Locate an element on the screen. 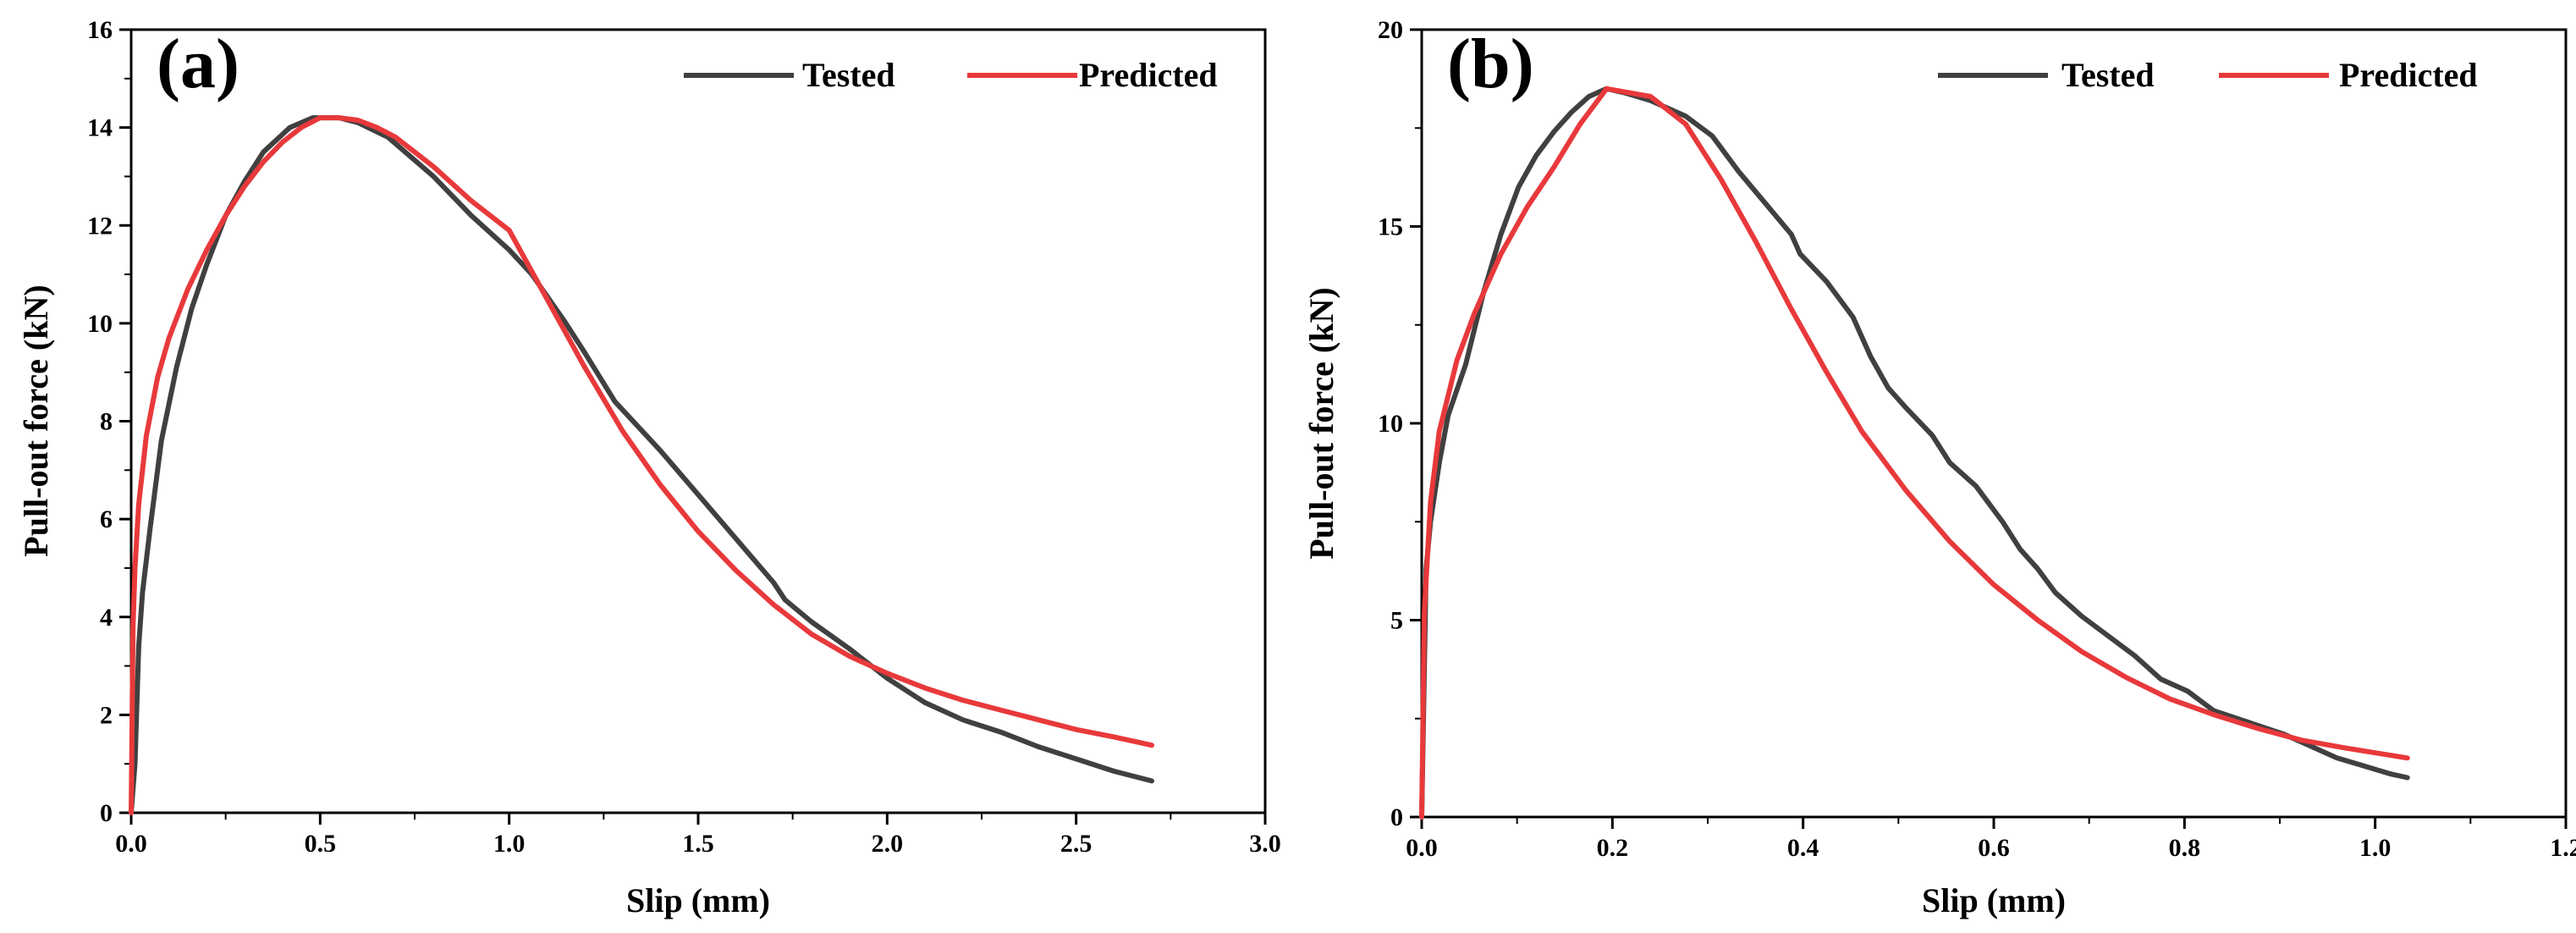 The width and height of the screenshot is (2576, 933). panel-b-y-tick-label: 0 is located at coordinates (1396, 817).